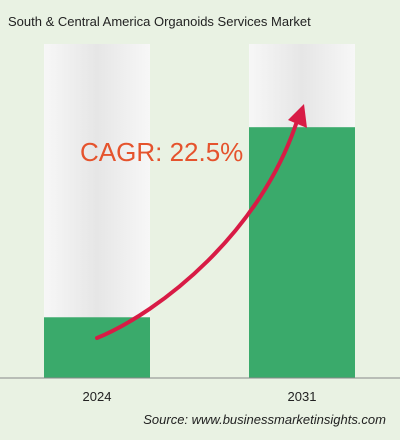  What do you see at coordinates (97, 396) in the screenshot?
I see `x-tick-label-2024: 2024` at bounding box center [97, 396].